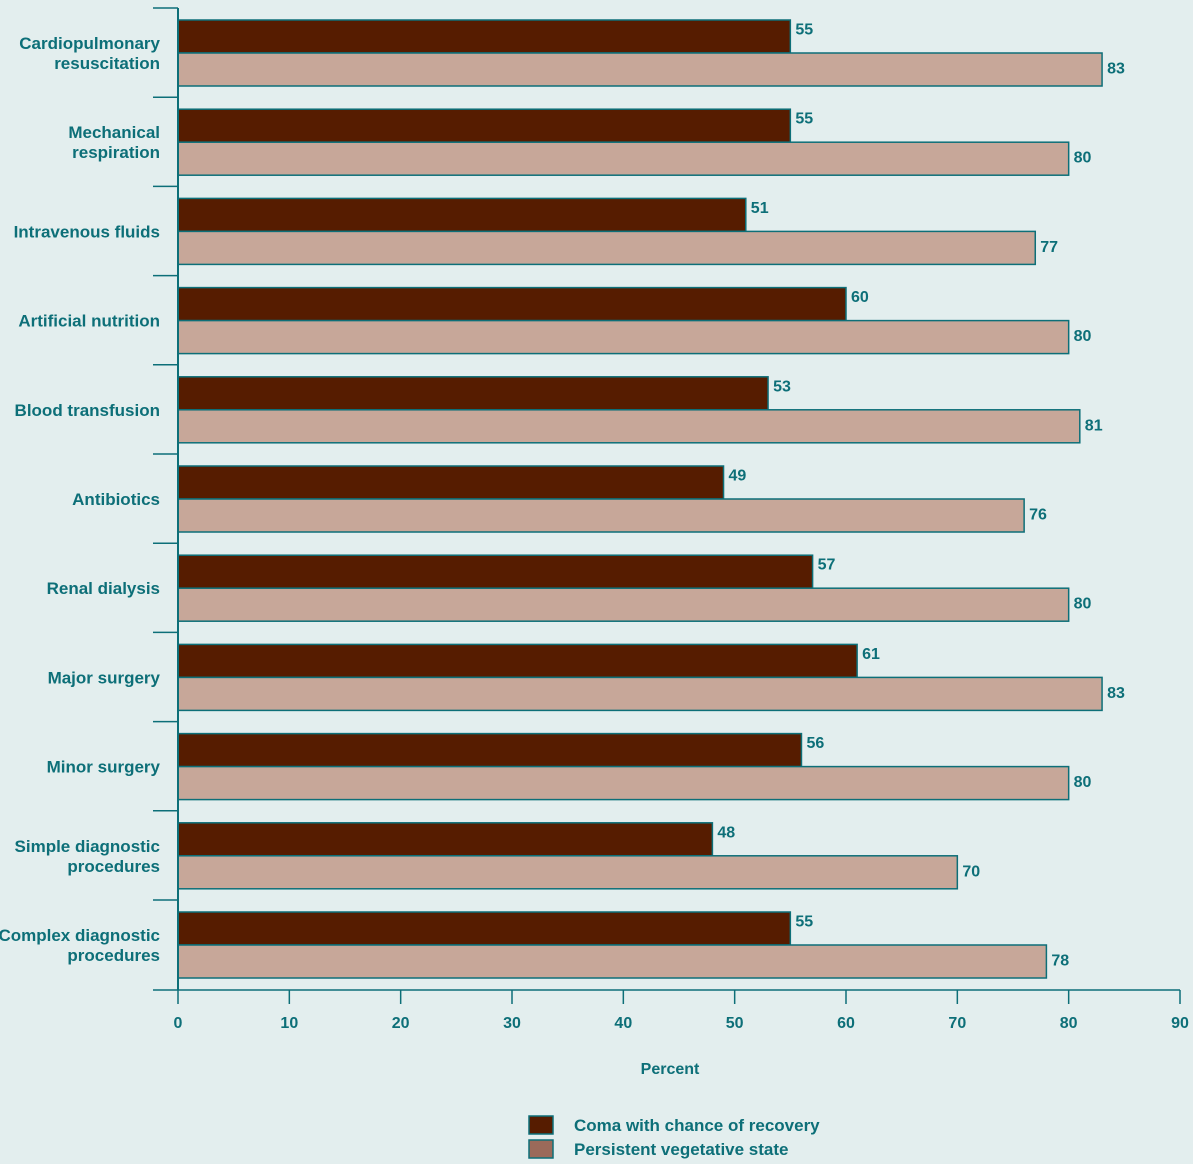  Describe the element at coordinates (846, 1023) in the screenshot. I see `x-tick-label-60: 60` at that location.